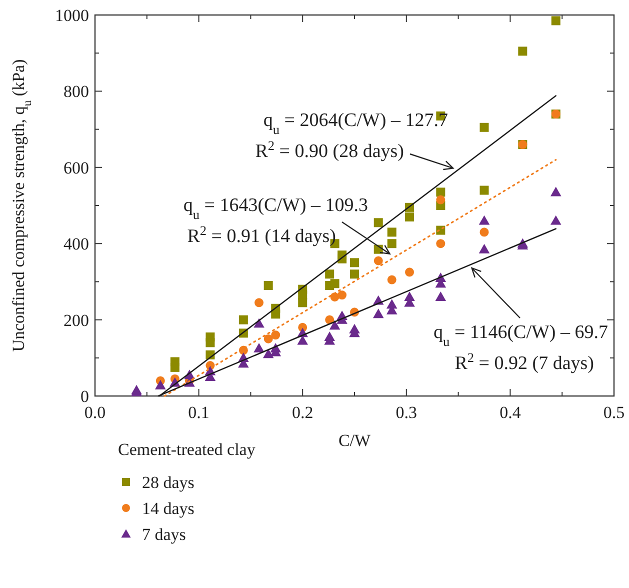 Image resolution: width=629 pixels, height=588 pixels. I want to click on annotation: q$_{u}$ = 1643(C/W) – 109.3, so click(275, 208).